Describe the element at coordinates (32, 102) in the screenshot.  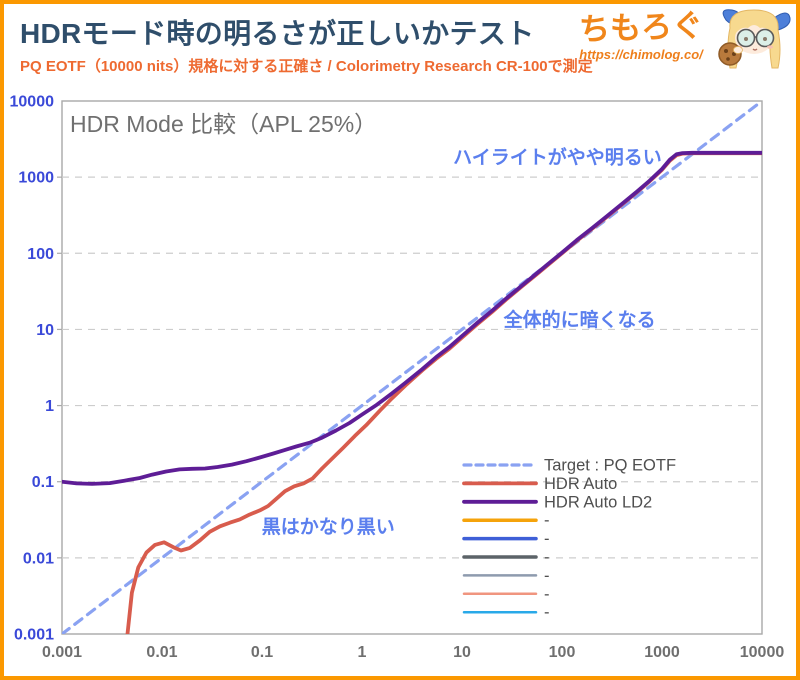
I see `y-tick-label: 10000` at that location.